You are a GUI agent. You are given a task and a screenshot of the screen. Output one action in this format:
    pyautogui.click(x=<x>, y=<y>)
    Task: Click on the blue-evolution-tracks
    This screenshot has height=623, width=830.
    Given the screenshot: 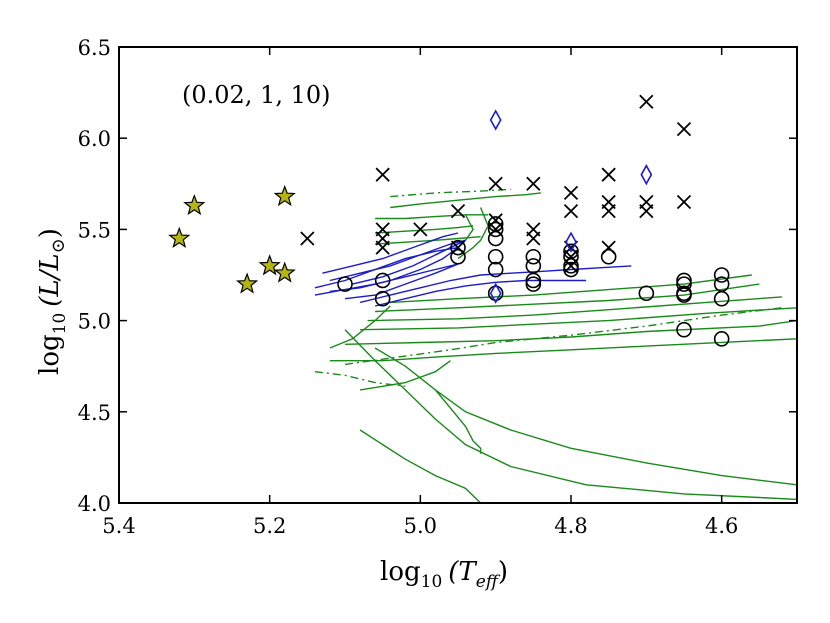 What is the action you would take?
    pyautogui.click(x=473, y=269)
    